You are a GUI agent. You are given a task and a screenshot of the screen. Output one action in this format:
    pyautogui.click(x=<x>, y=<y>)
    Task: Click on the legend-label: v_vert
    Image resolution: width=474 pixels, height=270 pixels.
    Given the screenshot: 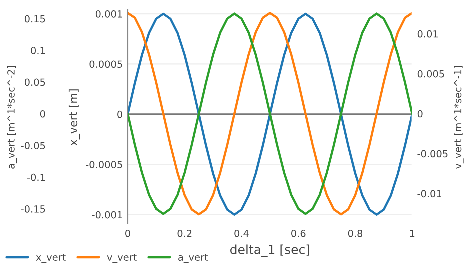 What is the action you would take?
    pyautogui.click(x=122, y=259)
    